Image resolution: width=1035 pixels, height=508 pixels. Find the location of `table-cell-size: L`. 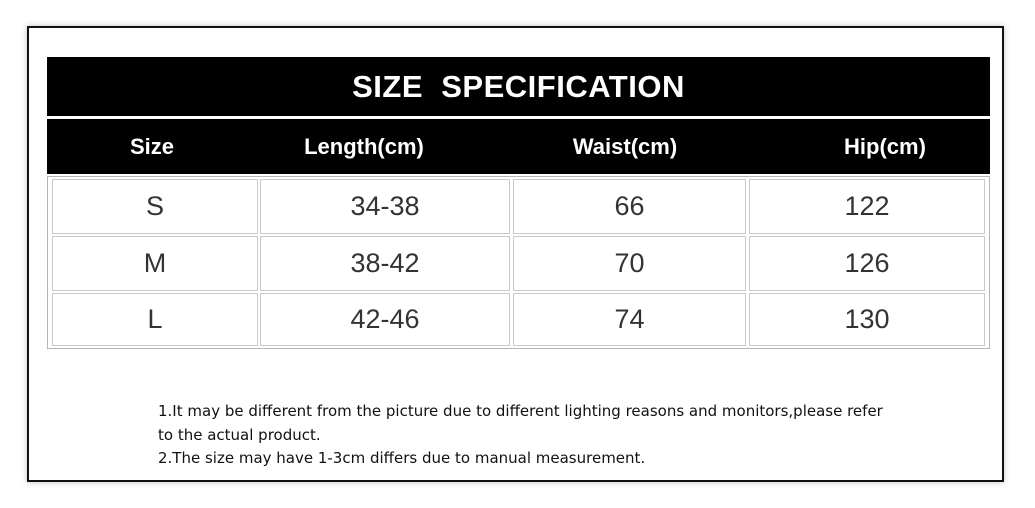

table-cell-size: L is located at coordinates (155, 319).